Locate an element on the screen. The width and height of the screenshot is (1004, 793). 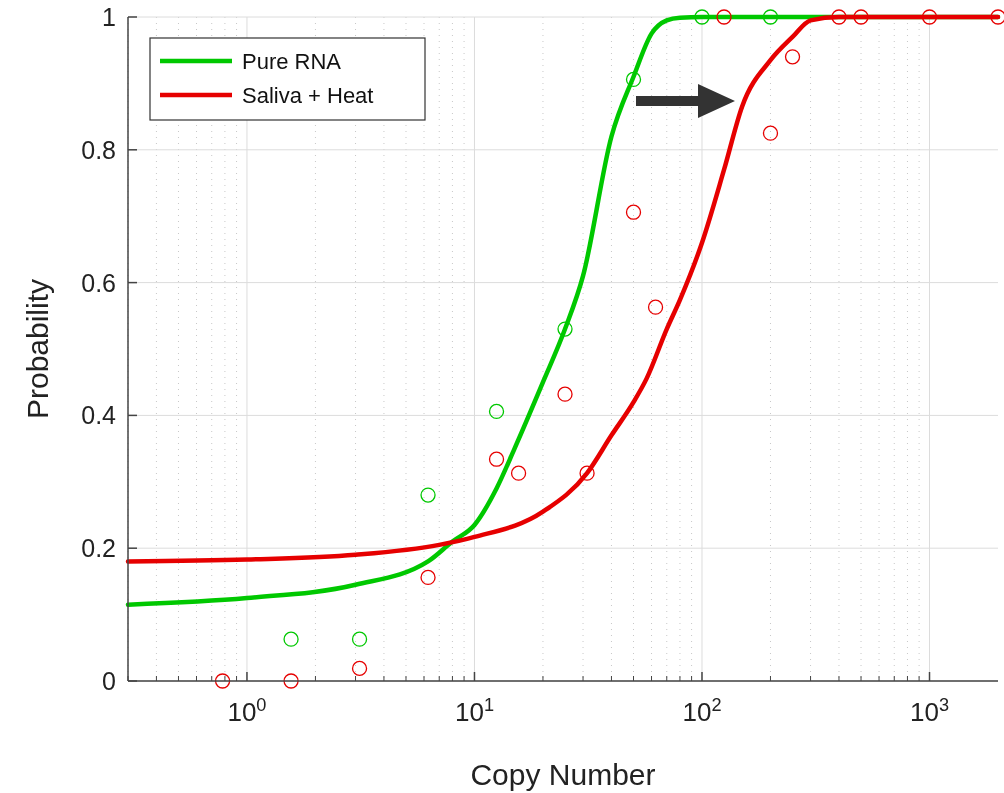
y-axis-title: Probability is located at coordinates (37, 349).